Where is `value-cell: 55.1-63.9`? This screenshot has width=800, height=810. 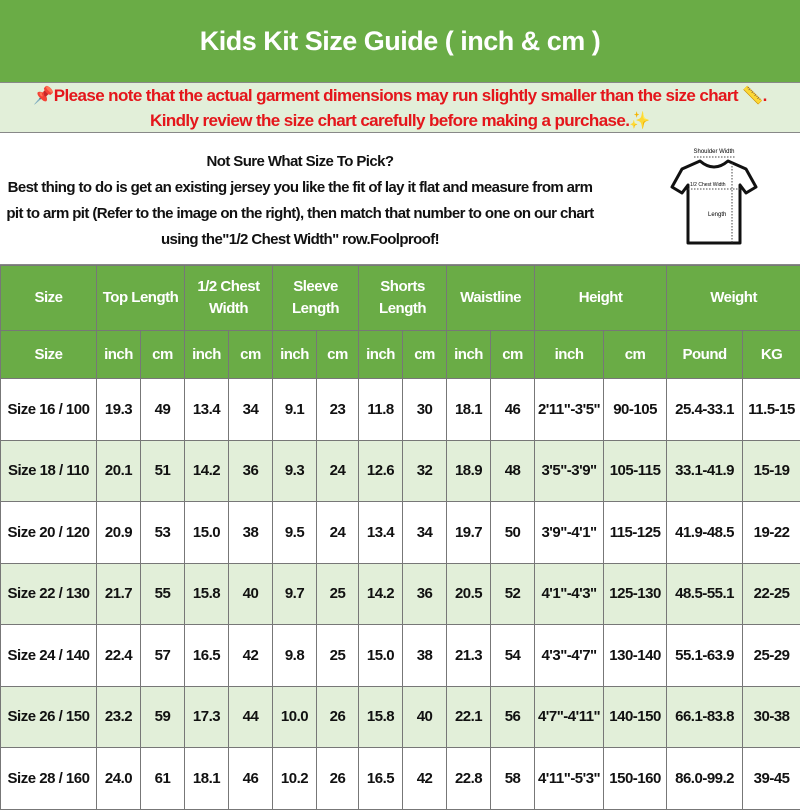
value-cell: 55.1-63.9 is located at coordinates (705, 656).